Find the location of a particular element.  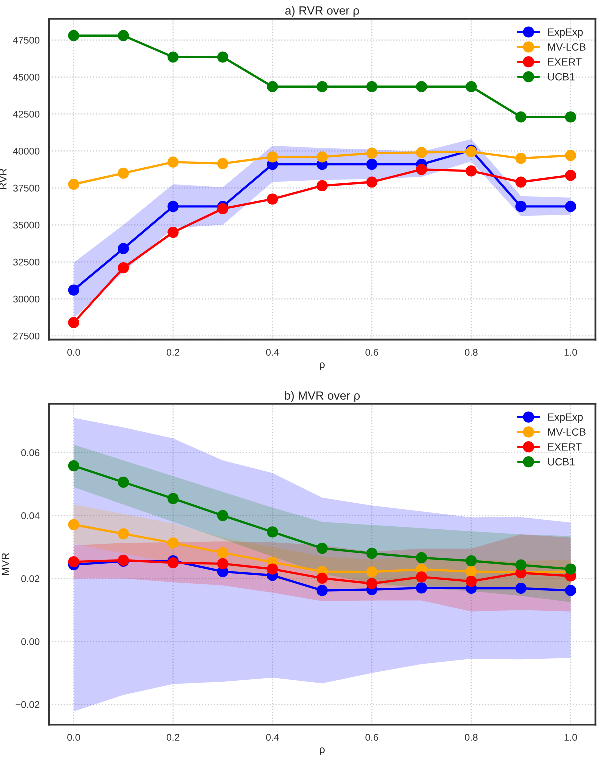

y-axis-title: MVR is located at coordinates (6, 564).